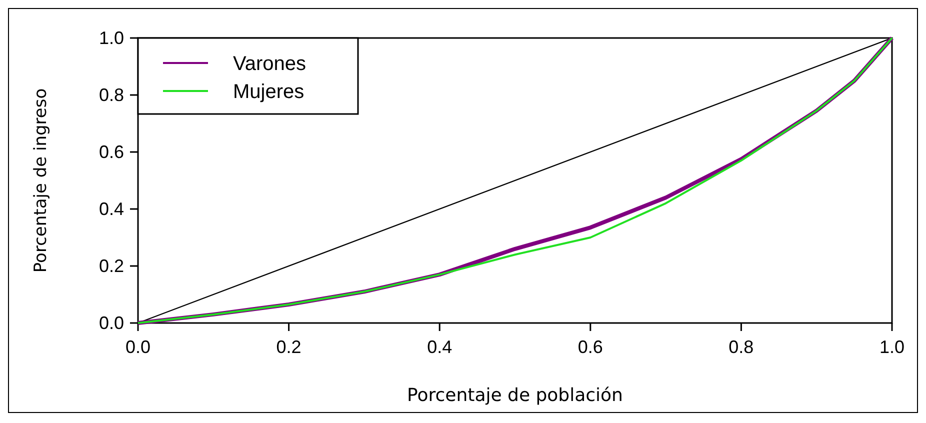  I want to click on x-tick-label: 0.6, so click(590, 347).